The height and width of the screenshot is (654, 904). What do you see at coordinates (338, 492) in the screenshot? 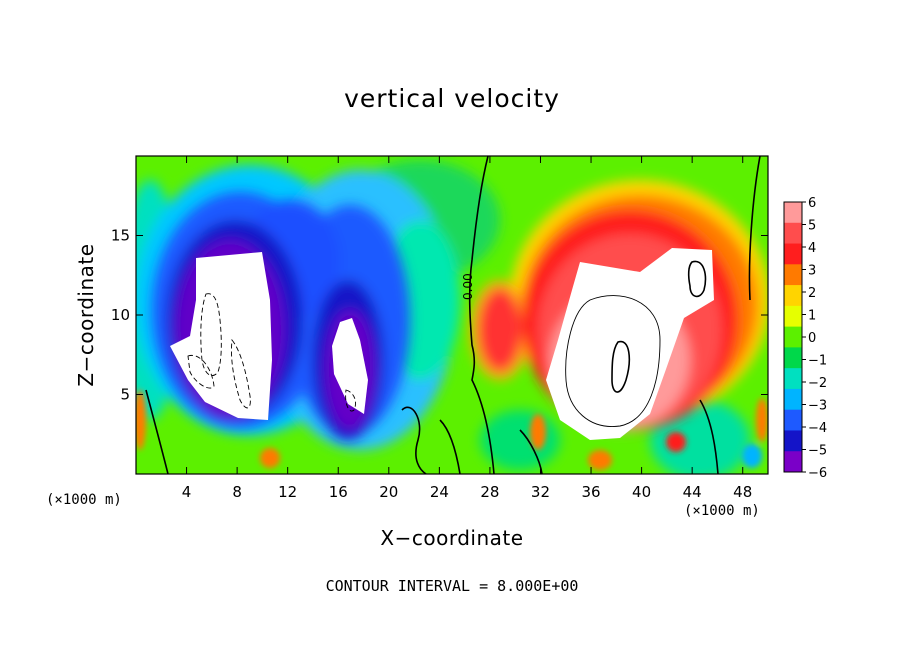
I see `x-tick-label: 16` at bounding box center [338, 492].